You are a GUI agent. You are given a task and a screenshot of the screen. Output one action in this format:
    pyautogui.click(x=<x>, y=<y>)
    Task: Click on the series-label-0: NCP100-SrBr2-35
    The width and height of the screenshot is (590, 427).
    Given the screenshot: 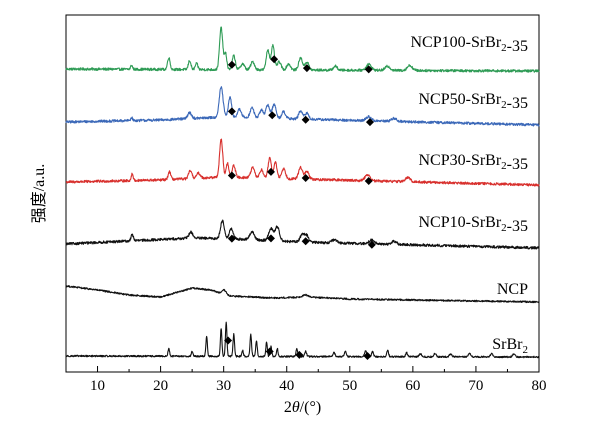 What is the action you would take?
    pyautogui.click(x=469, y=44)
    